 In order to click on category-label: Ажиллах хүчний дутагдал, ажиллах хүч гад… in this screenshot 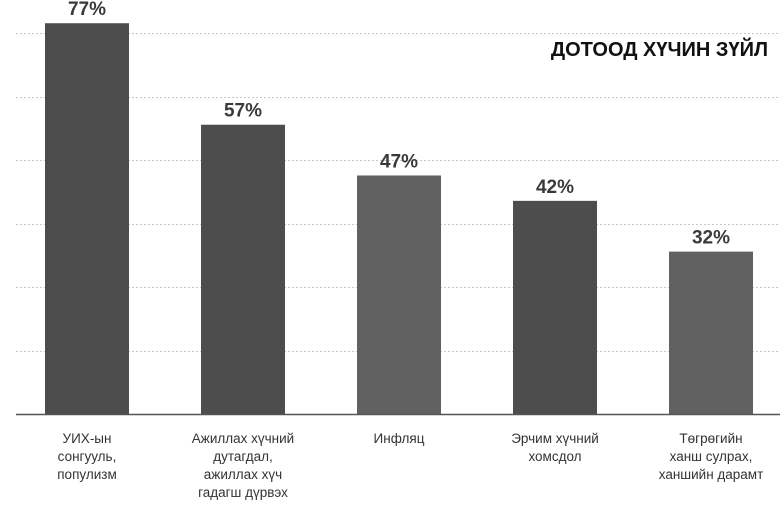, I will do `click(243, 465)`.